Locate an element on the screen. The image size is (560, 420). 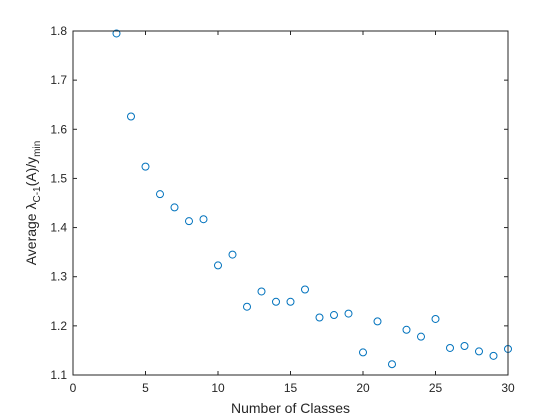
x-axis-label: Number of Classes is located at coordinates (290, 408).